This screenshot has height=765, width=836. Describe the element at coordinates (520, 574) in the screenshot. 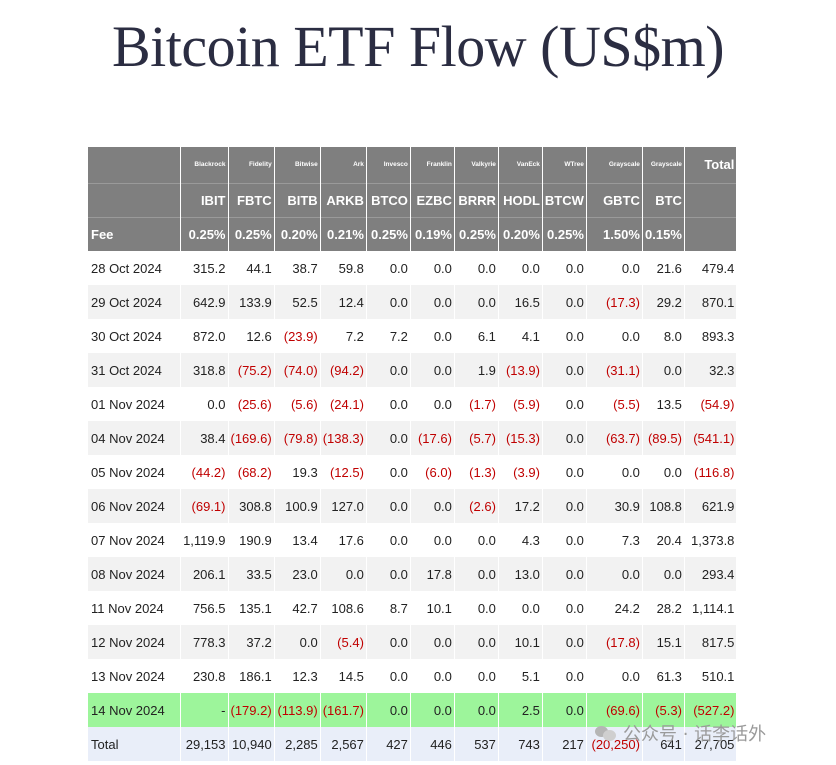

I see `flow-cell: 13.0` at that location.